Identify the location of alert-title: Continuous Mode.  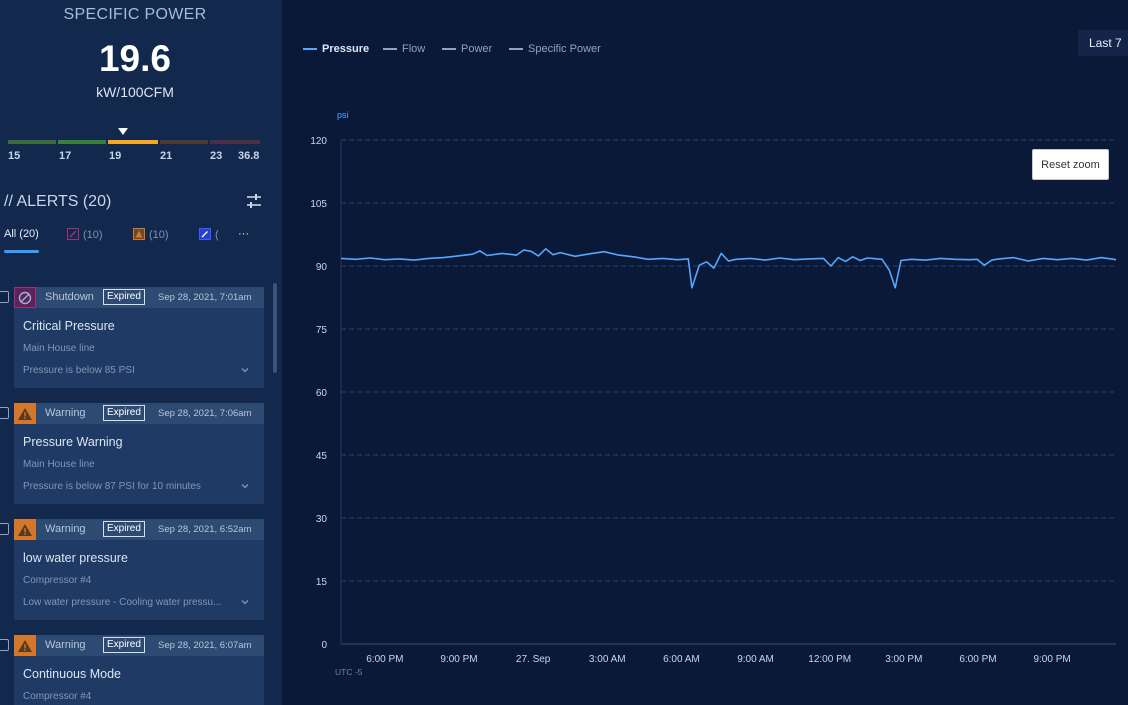
(72, 674).